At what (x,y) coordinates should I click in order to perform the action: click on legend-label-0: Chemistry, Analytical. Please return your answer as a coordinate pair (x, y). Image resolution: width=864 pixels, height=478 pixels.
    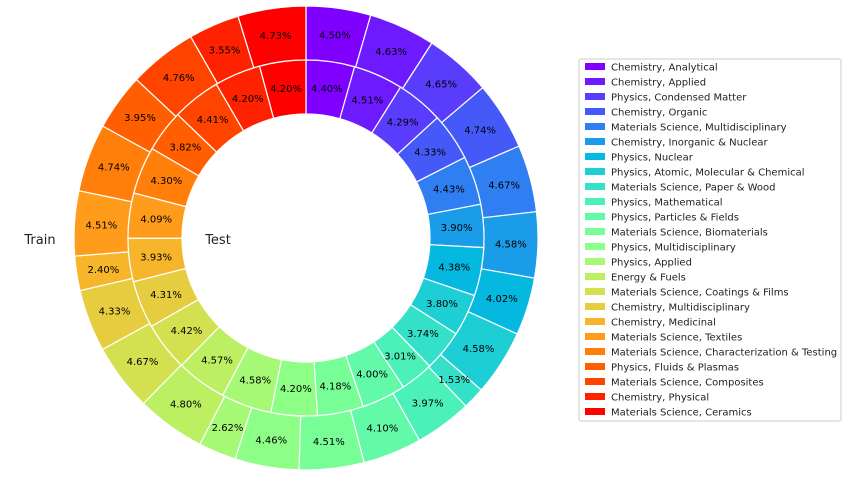
    Looking at the image, I should click on (664, 68).